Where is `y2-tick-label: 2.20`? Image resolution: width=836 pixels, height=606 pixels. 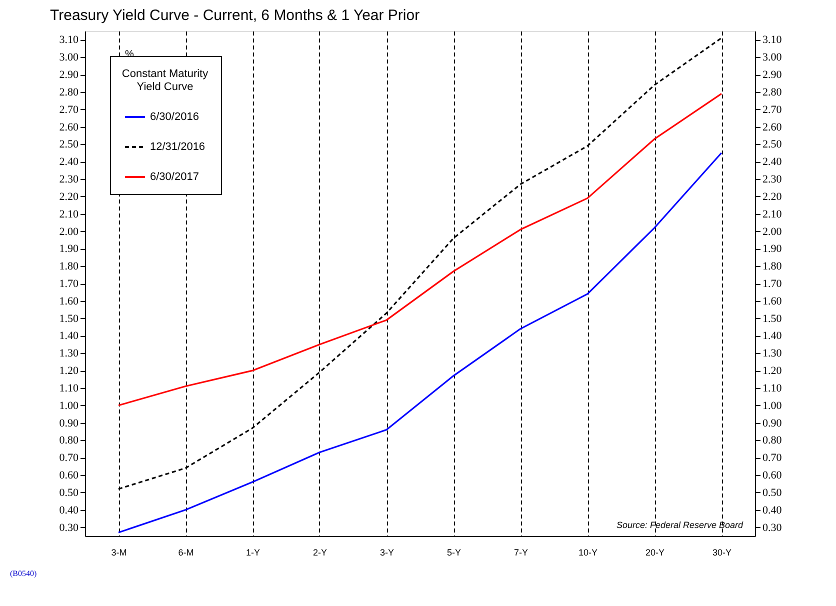 y2-tick-label: 2.20 is located at coordinates (772, 196).